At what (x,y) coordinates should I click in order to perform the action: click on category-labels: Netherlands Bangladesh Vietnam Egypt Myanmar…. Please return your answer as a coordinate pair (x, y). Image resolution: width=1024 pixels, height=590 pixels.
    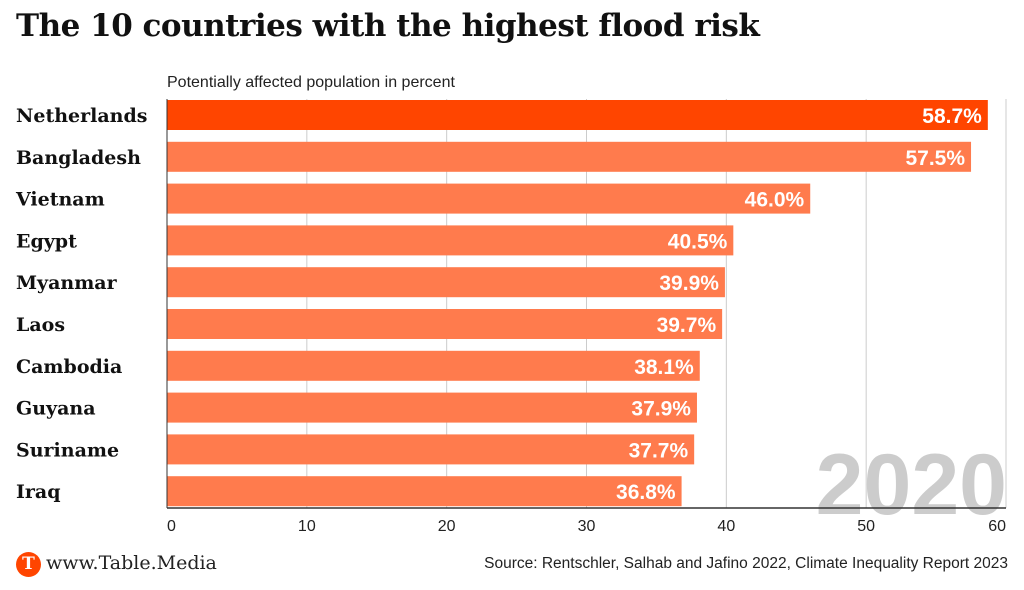
    Looking at the image, I should click on (81, 304).